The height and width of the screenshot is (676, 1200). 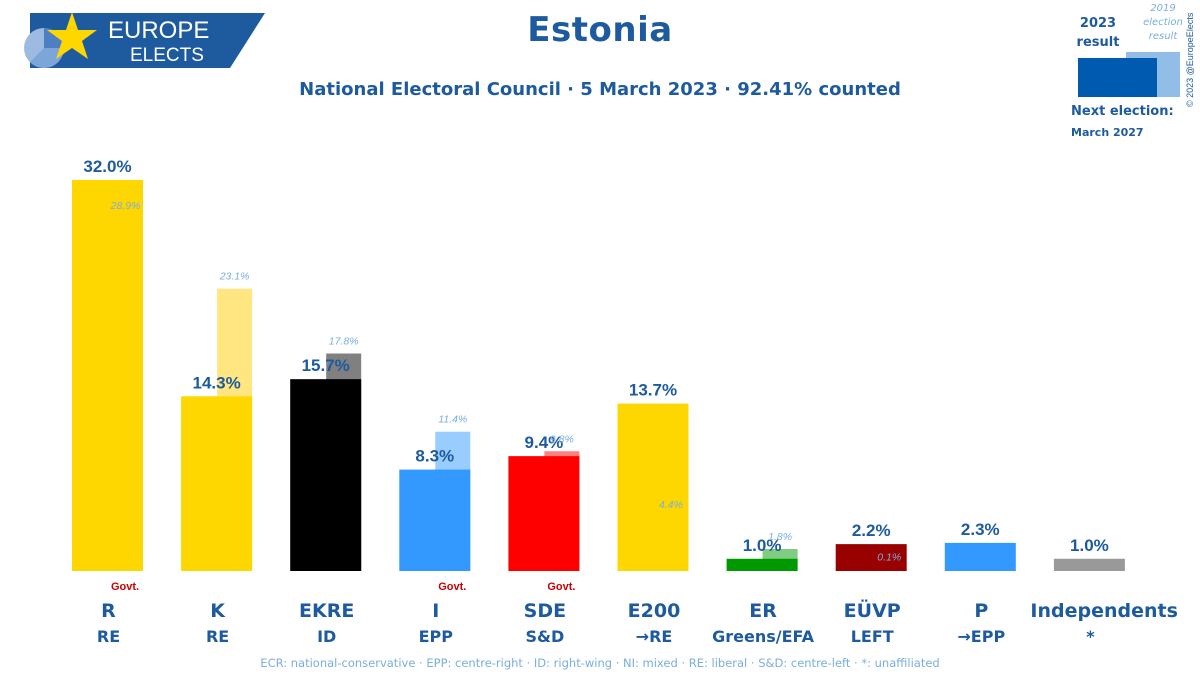 What do you see at coordinates (327, 636) in the screenshot?
I see `group-label-2: ID` at bounding box center [327, 636].